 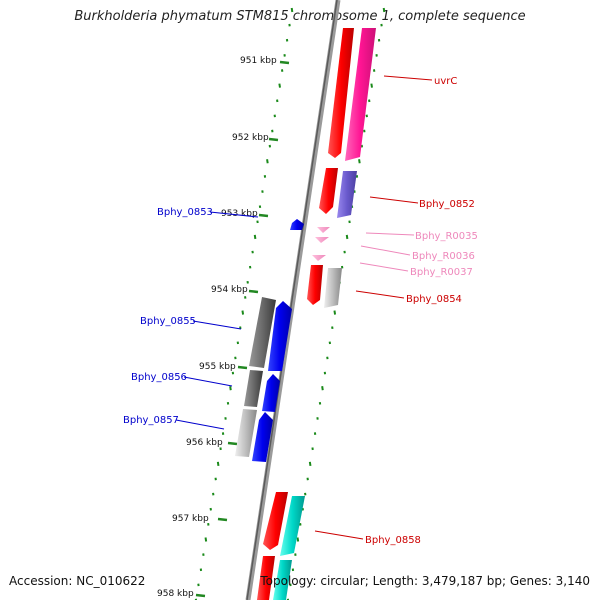 What do you see at coordinates (280, 336) in the screenshot?
I see `gene-0855-blue` at bounding box center [280, 336].